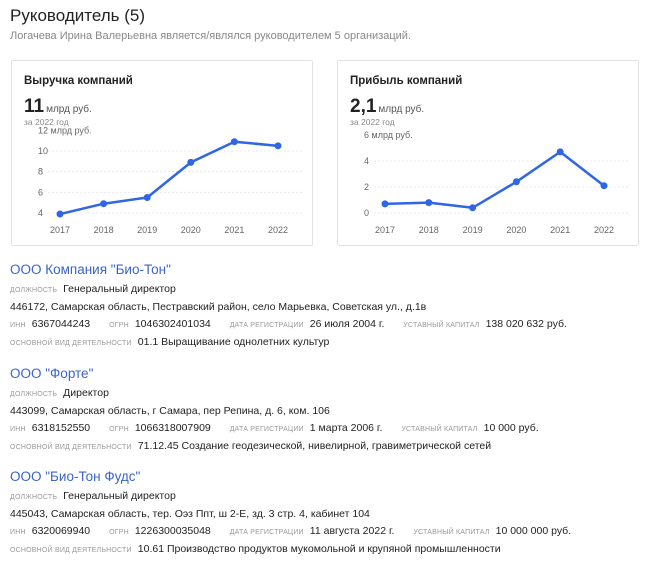  What do you see at coordinates (526, 324) in the screenshot?
I see `org-capital: 138 020 632 руб.` at bounding box center [526, 324].